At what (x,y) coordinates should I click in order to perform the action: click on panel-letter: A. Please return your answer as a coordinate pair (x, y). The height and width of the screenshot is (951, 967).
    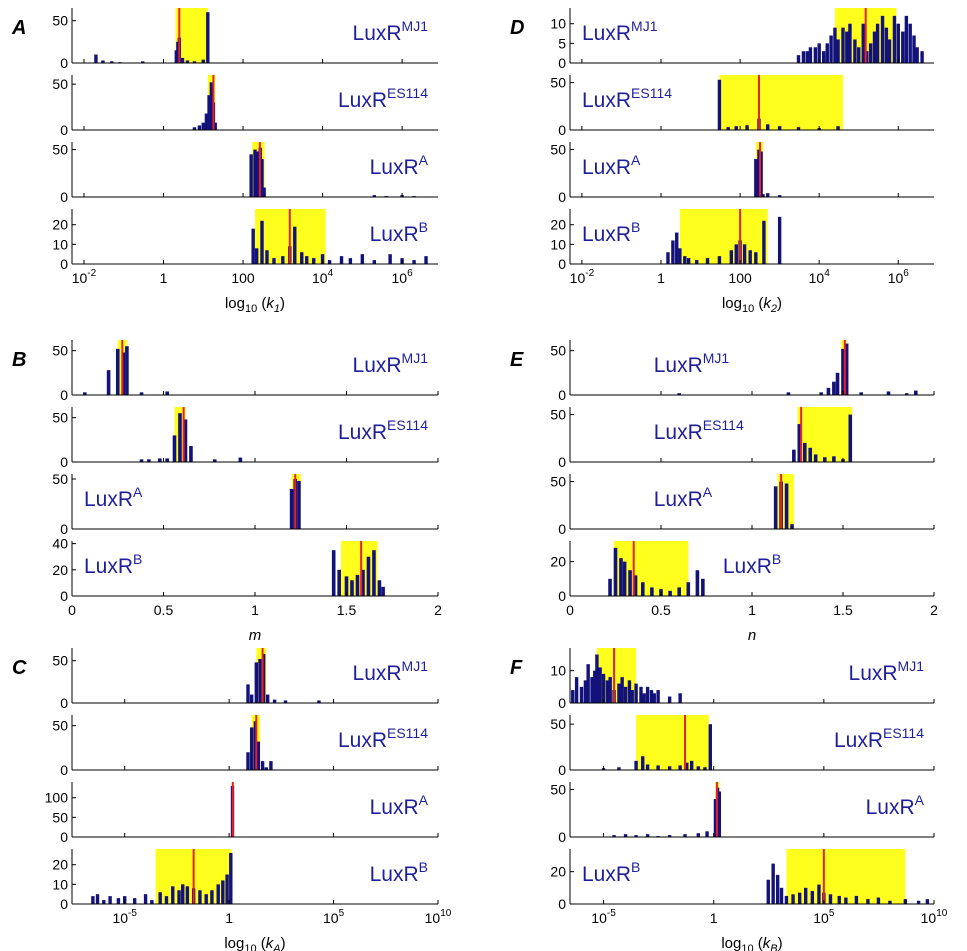
    Looking at the image, I should click on (18, 28).